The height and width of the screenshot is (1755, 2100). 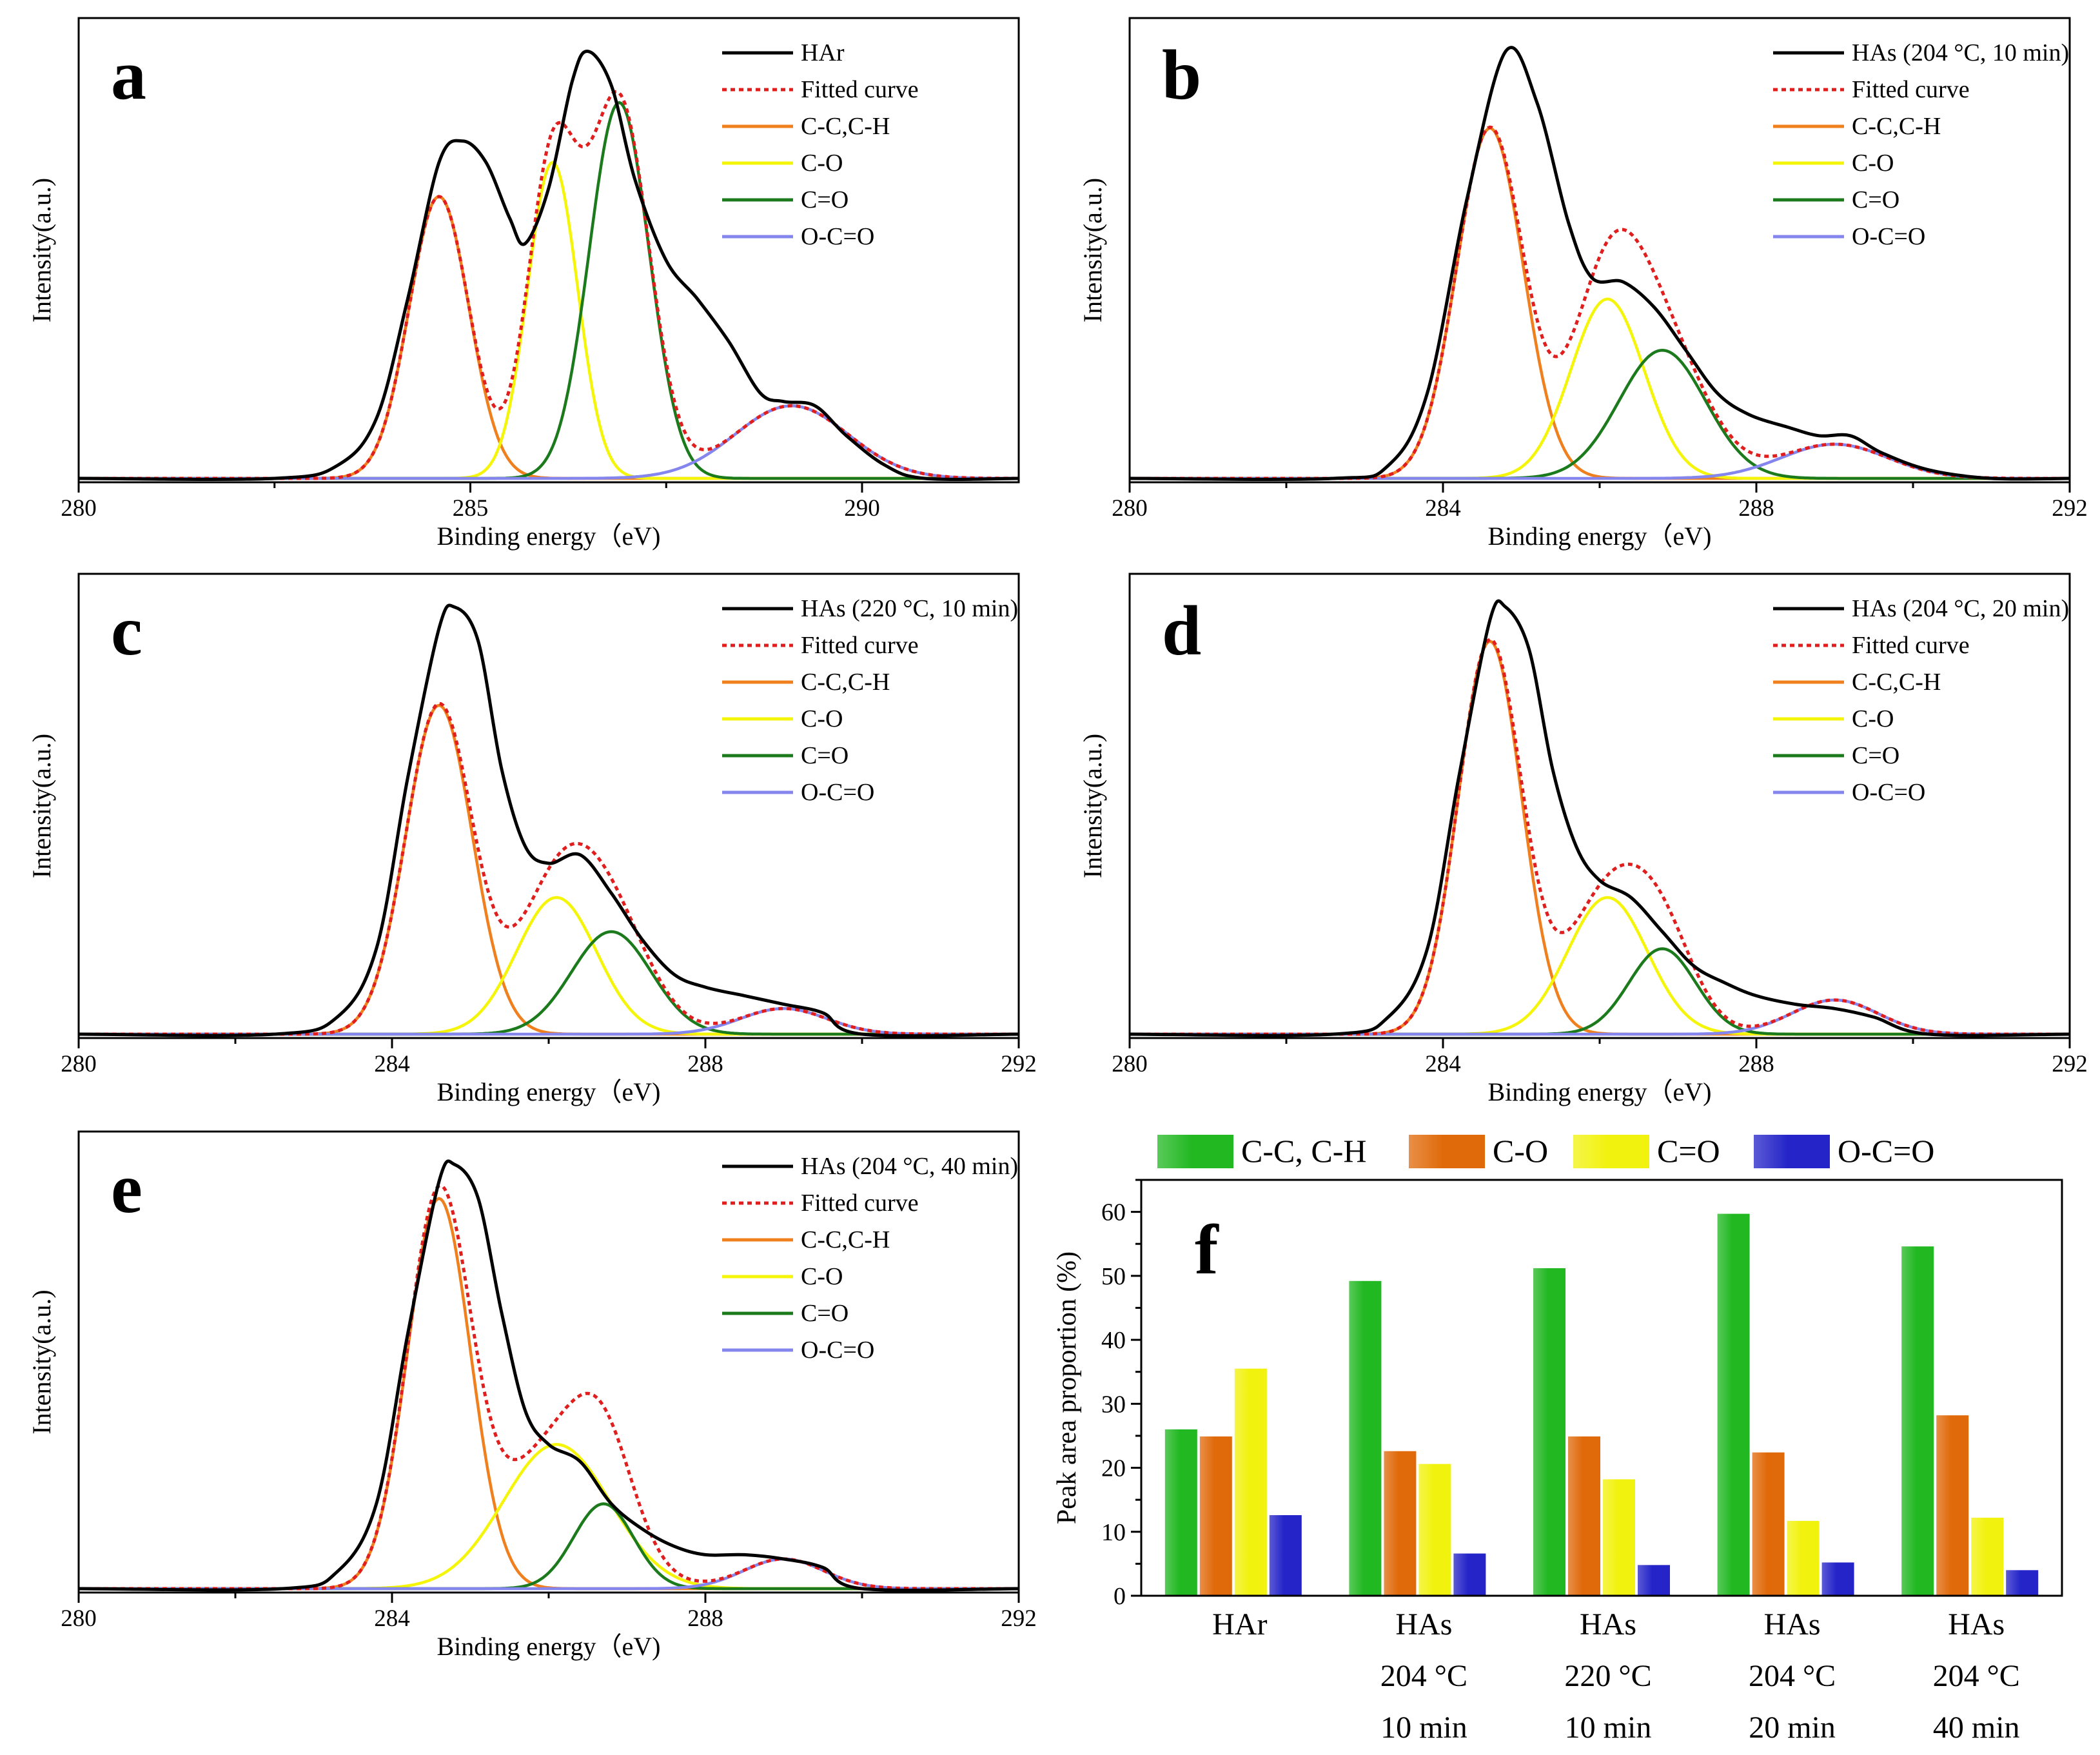 What do you see at coordinates (1873, 718) in the screenshot?
I see `legend-label-c-o-d: C-O` at bounding box center [1873, 718].